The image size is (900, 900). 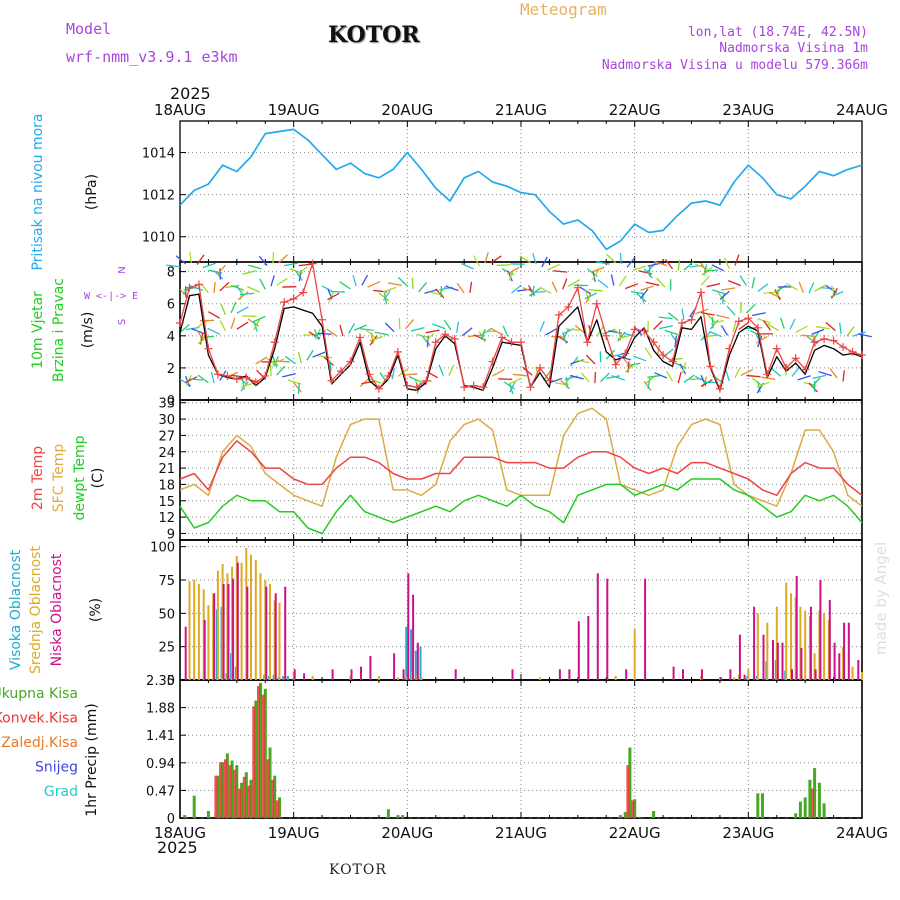 What do you see at coordinates (521, 191) in the screenshot?
I see `panel-frame` at bounding box center [521, 191].